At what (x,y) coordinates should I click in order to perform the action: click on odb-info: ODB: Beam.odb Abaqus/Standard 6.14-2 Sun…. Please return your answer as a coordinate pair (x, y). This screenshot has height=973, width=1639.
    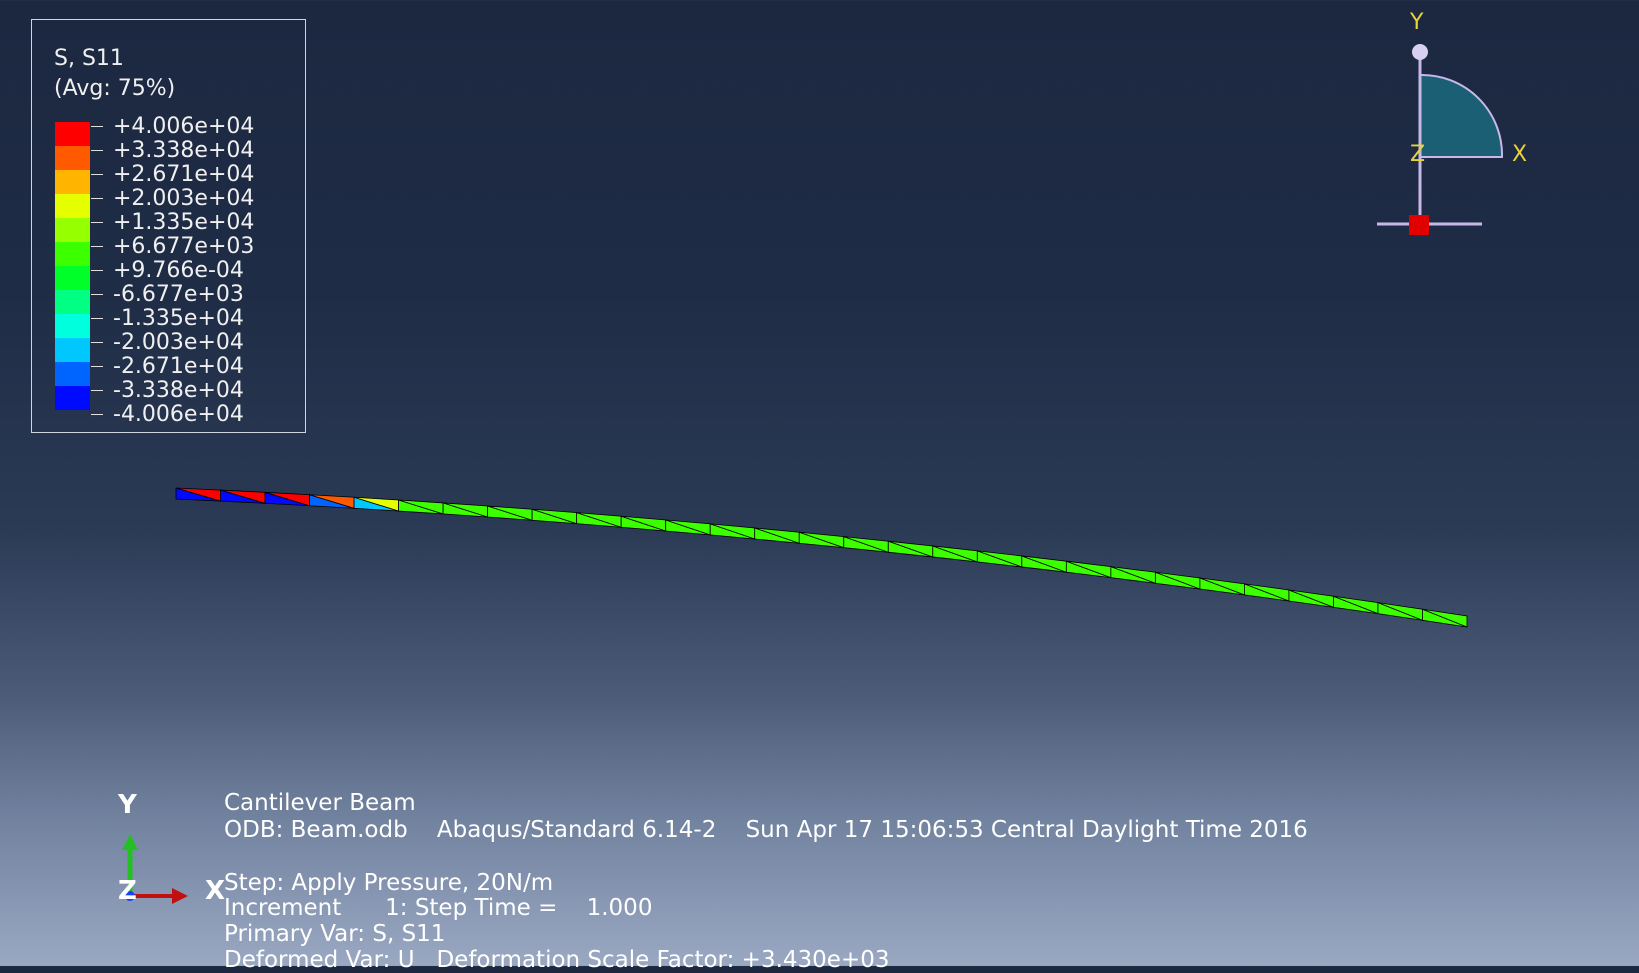
    Looking at the image, I should click on (766, 830).